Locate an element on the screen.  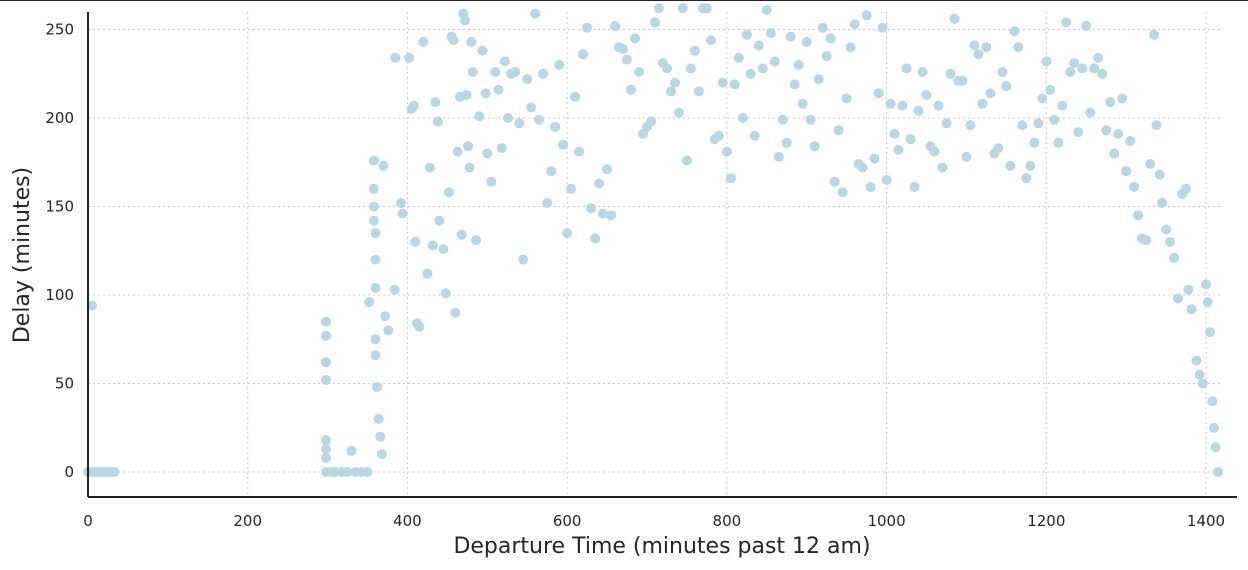
y-tick-label: 100 is located at coordinates (59, 295).